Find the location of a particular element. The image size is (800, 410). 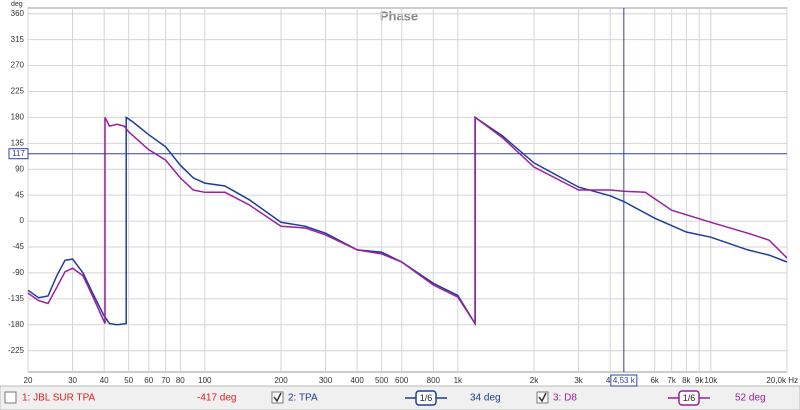

x-tick-label: 200 is located at coordinates (281, 380).